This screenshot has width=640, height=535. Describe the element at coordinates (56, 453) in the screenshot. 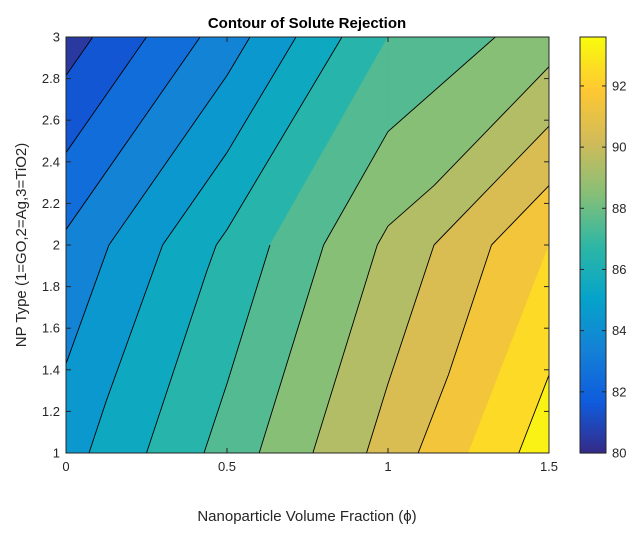

I see `y-tick-label: 1` at that location.